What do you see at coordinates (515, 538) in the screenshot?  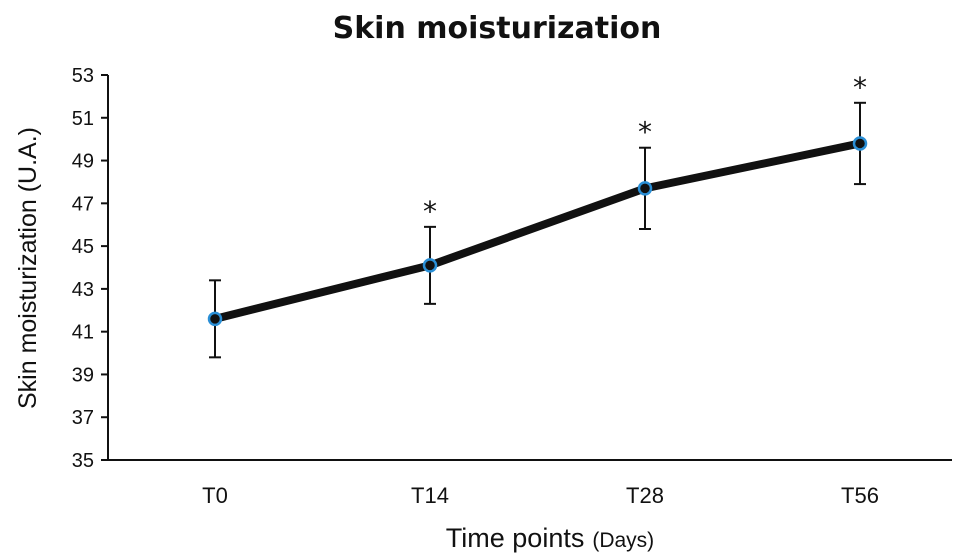 I see `x-axis-label-main: Time points` at bounding box center [515, 538].